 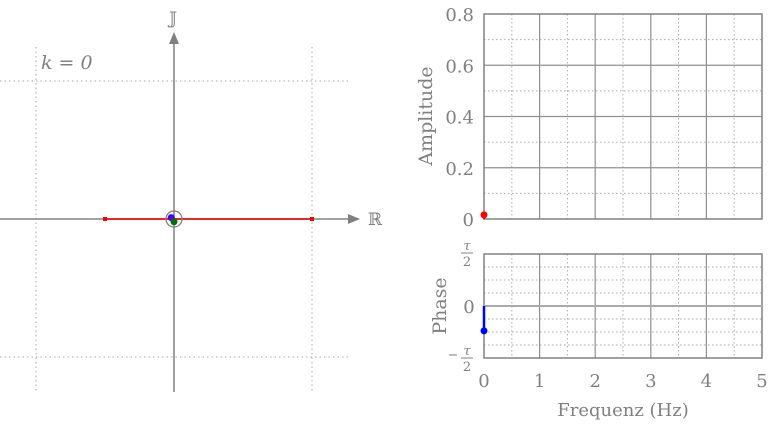 What do you see at coordinates (312, 219) in the screenshot?
I see `segment-end-marker` at bounding box center [312, 219].